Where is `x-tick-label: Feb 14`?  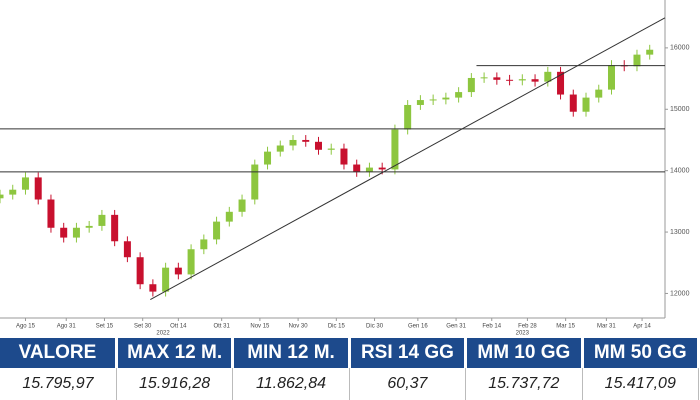 x-tick-label: Feb 14 is located at coordinates (491, 327).